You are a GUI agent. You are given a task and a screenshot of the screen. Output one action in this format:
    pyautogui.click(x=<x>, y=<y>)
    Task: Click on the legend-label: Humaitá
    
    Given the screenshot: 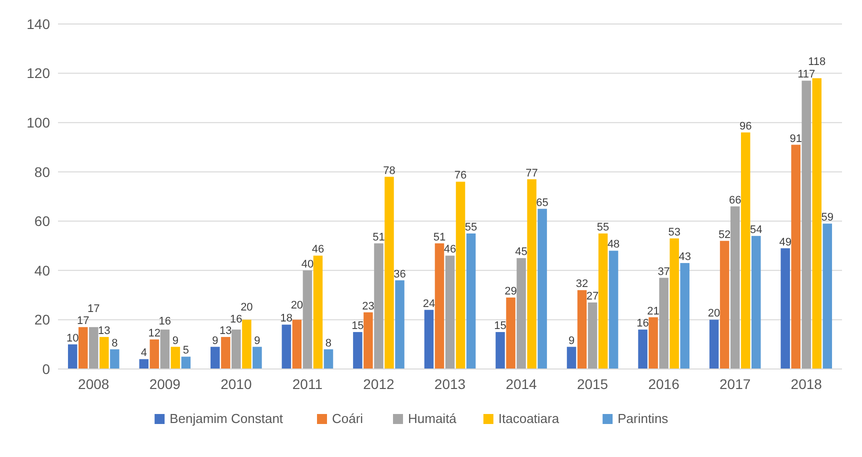 What is the action you would take?
    pyautogui.click(x=433, y=418)
    